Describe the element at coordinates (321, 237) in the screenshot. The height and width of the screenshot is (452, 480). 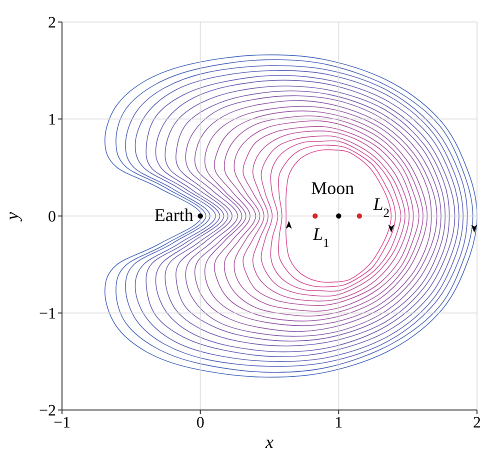
I see `annotation: L$_{1}$` at that location.